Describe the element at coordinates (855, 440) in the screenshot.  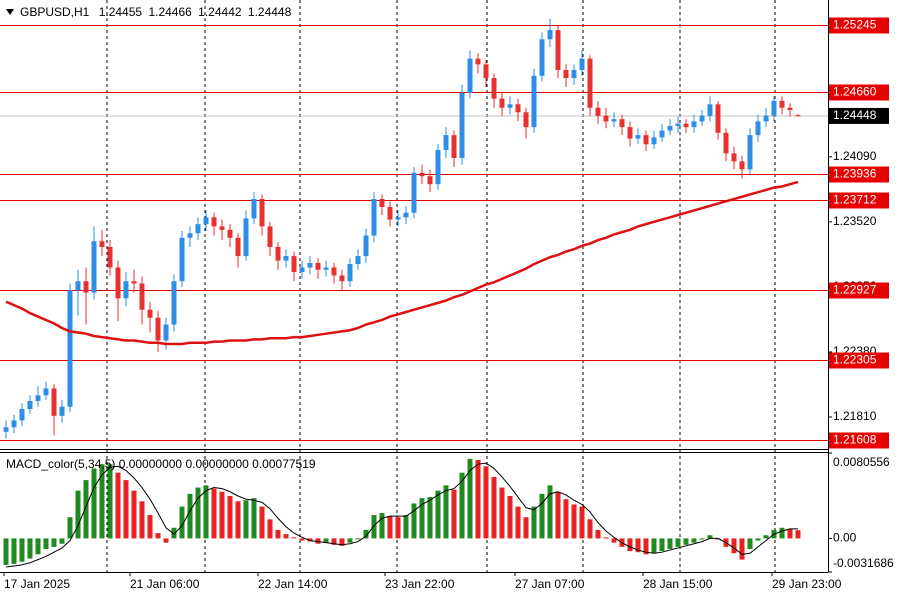
I see `level-label: 1.21608` at that location.